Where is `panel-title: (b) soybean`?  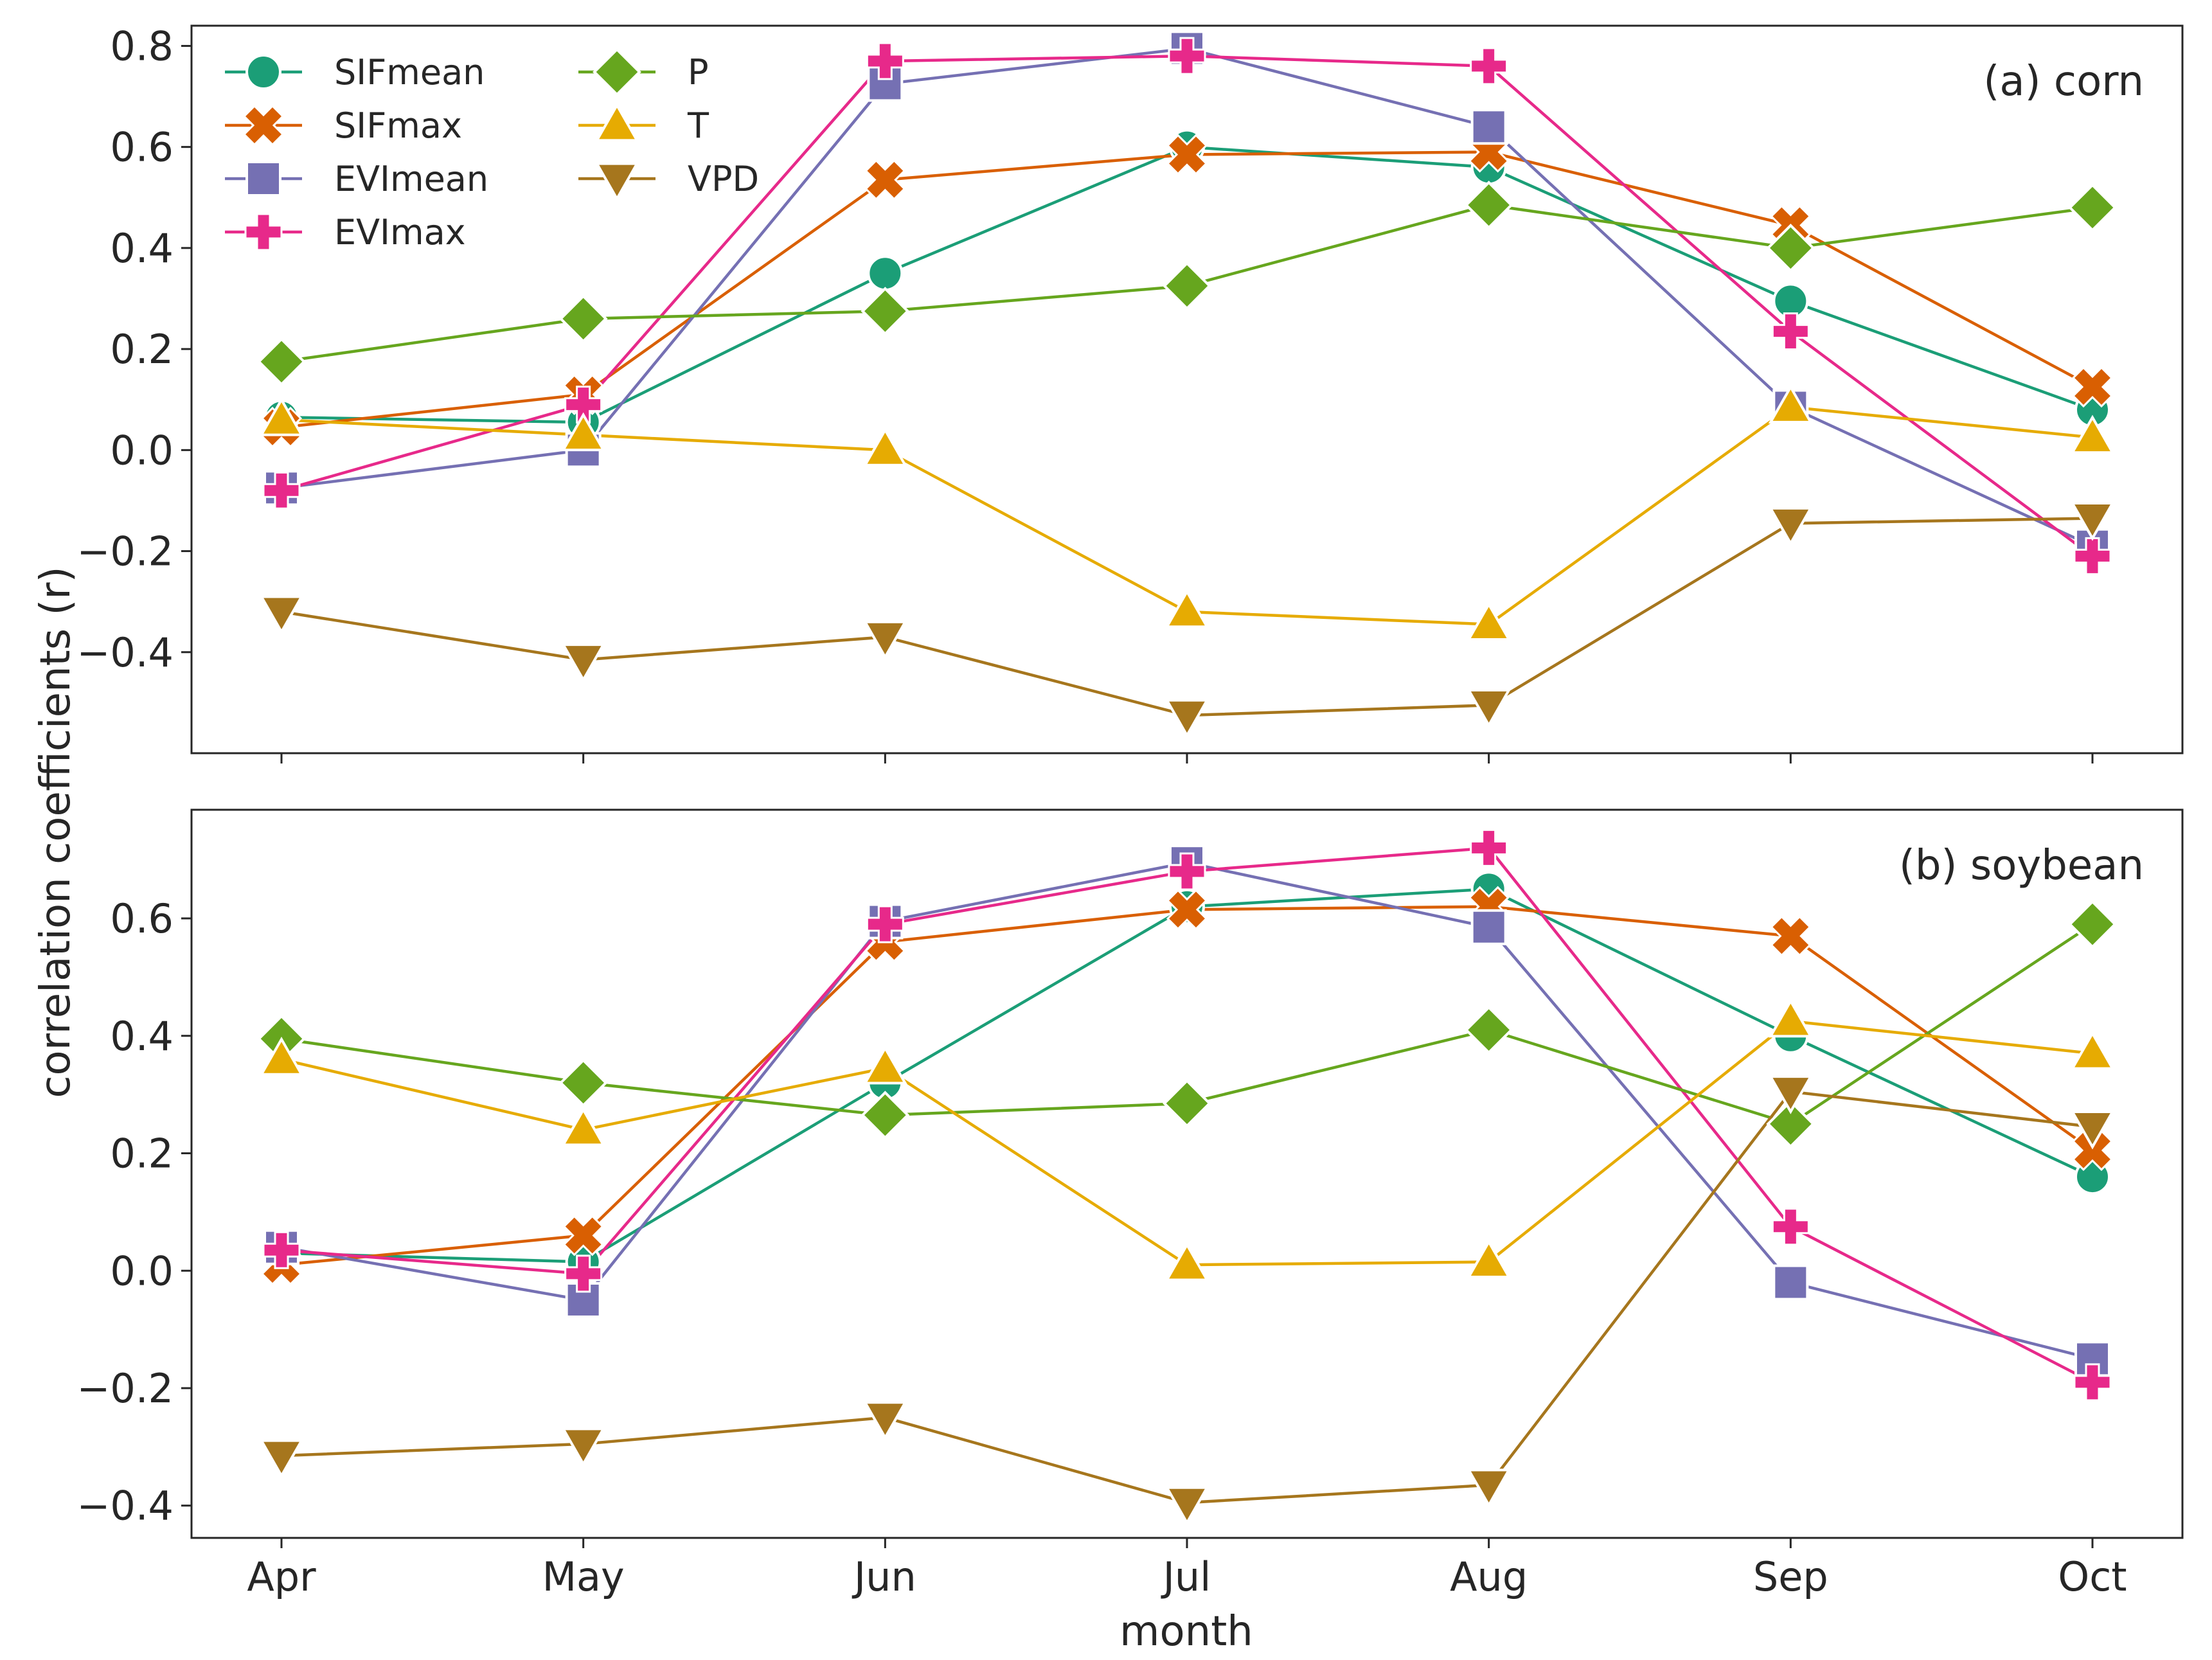 panel-title: (b) soybean is located at coordinates (2021, 865).